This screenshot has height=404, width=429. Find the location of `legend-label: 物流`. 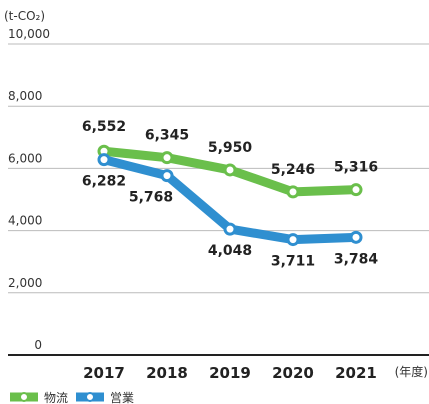

legend-label: 物流 is located at coordinates (56, 397).